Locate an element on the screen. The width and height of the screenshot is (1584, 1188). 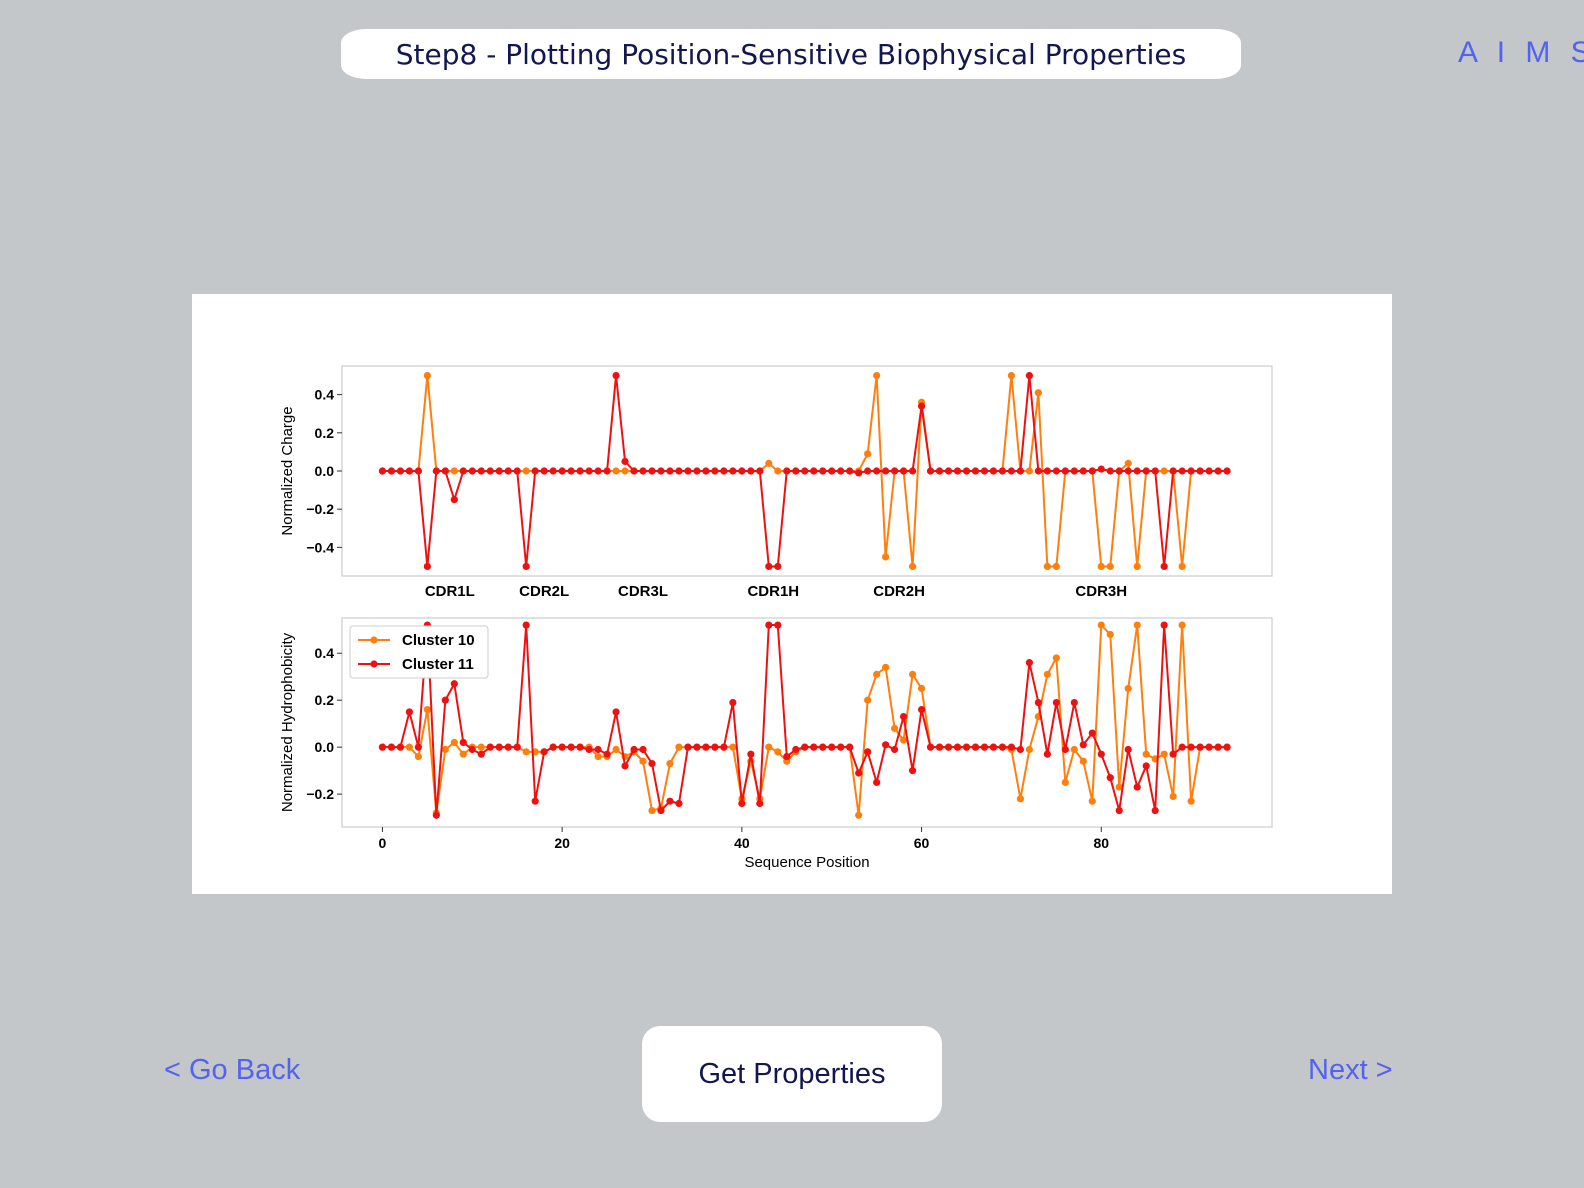
brand-logo: A I M S is located at coordinates (1521, 52).